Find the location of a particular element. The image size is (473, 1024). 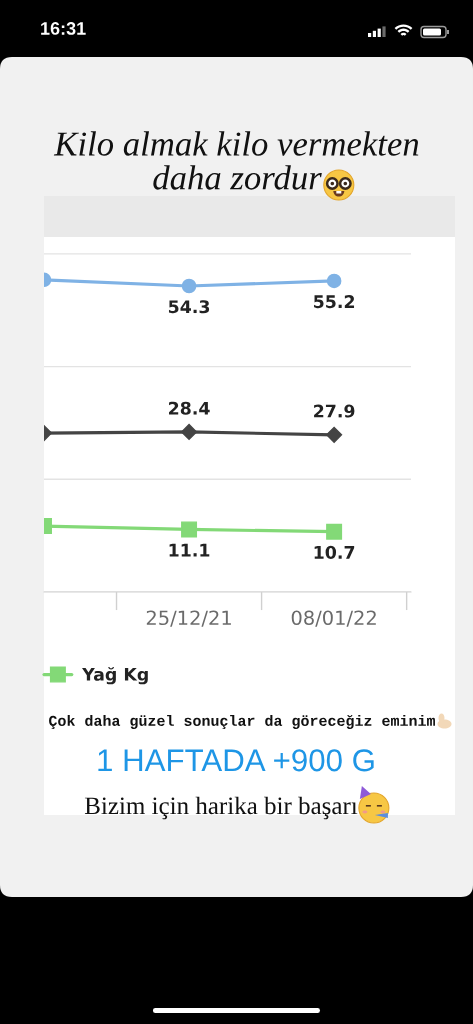

data-label: 10.7 is located at coordinates (334, 552).